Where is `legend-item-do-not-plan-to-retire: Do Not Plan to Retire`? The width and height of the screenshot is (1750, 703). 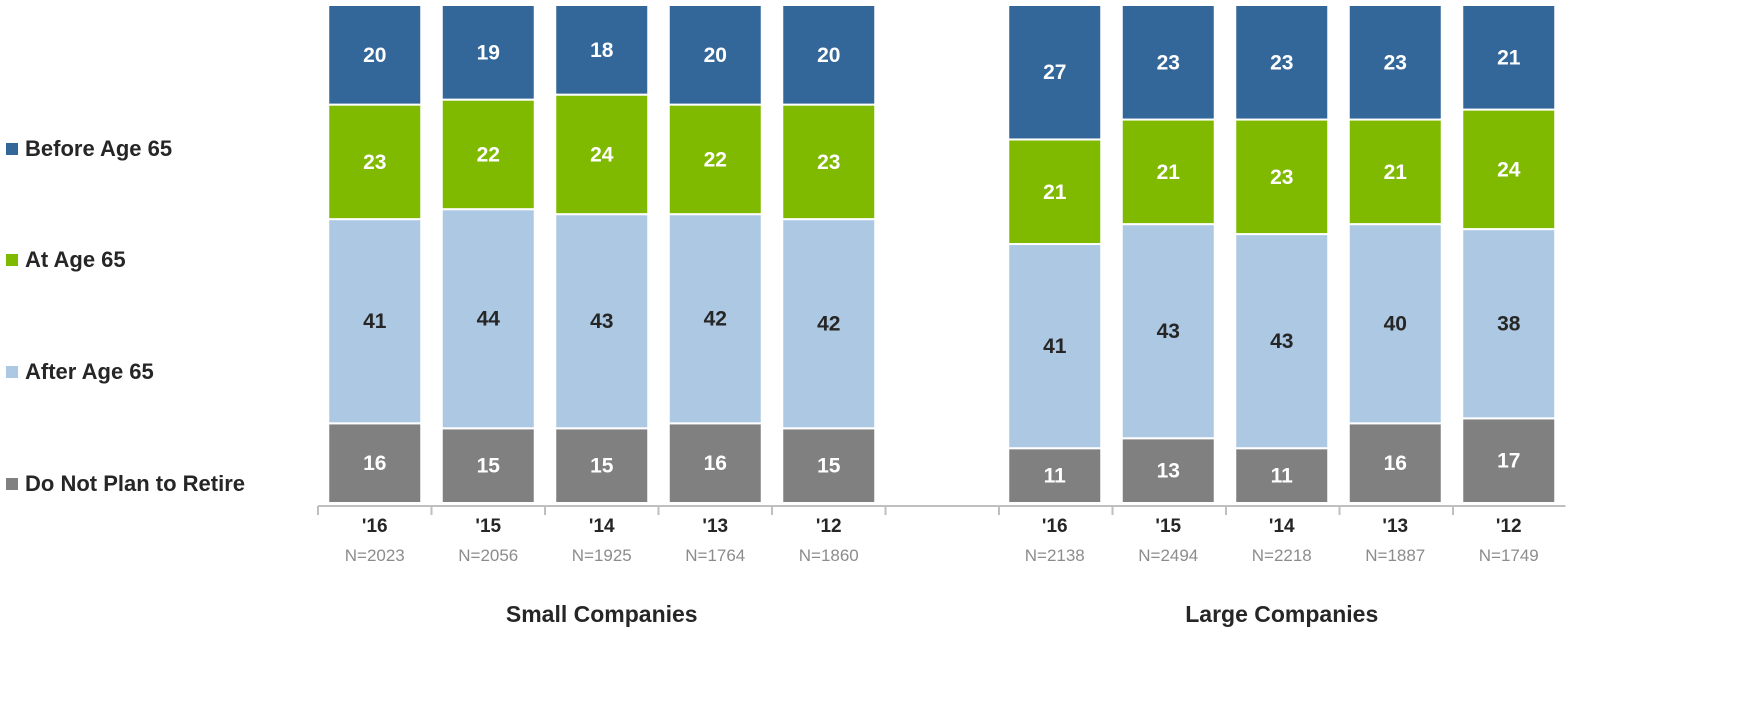
legend-item-do-not-plan-to-retire: Do Not Plan to Retire is located at coordinates (125, 484).